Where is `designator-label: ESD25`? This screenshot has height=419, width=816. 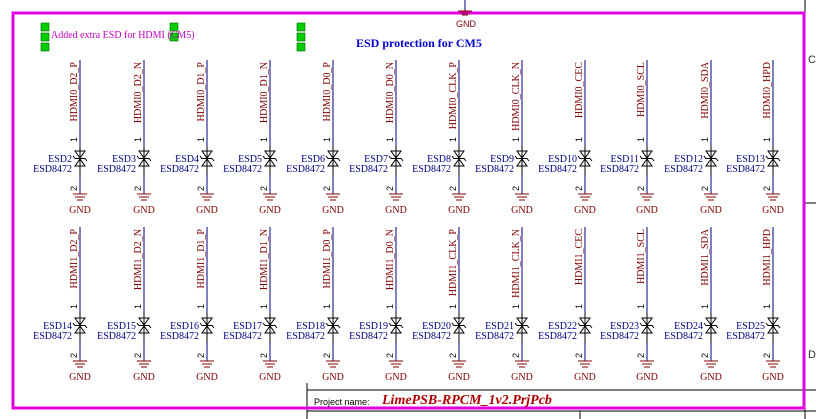 designator-label: ESD25 is located at coordinates (750, 326).